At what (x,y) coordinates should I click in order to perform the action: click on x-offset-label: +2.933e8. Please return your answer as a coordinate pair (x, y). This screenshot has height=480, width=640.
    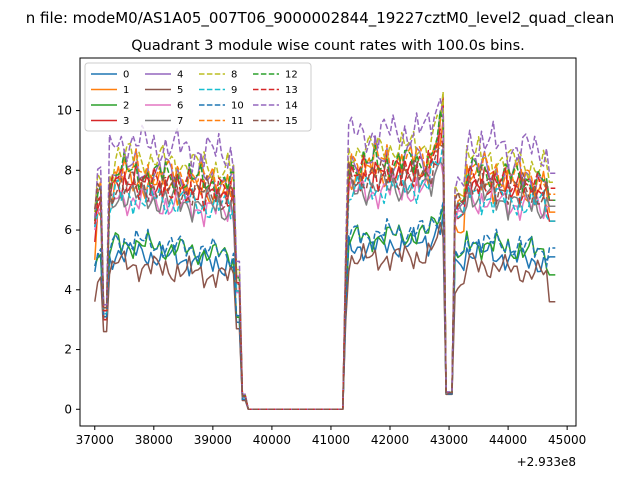
    Looking at the image, I should click on (546, 462).